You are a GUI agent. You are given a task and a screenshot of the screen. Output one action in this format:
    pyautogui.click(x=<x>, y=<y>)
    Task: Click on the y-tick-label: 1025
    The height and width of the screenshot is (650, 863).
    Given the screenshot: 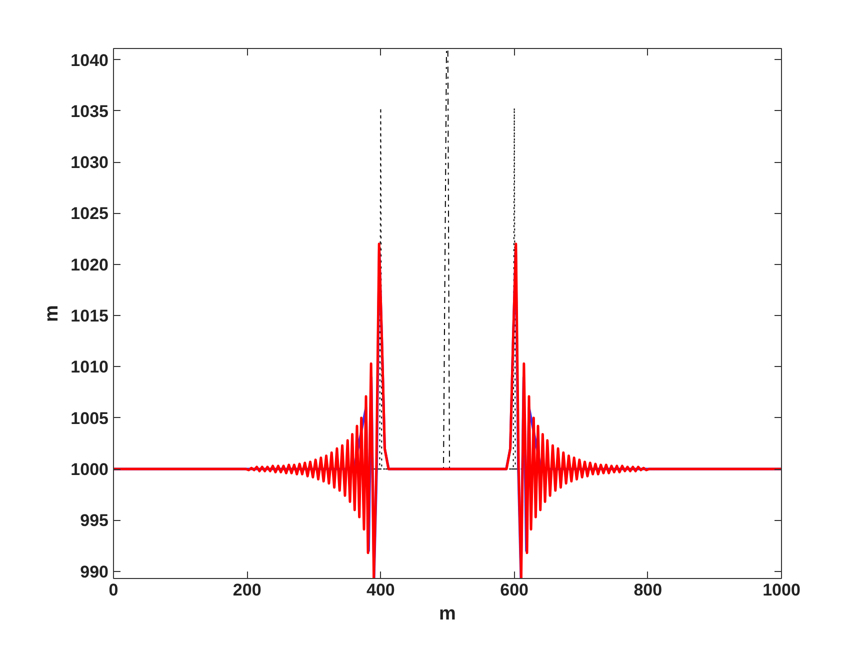 What is the action you would take?
    pyautogui.click(x=89, y=214)
    